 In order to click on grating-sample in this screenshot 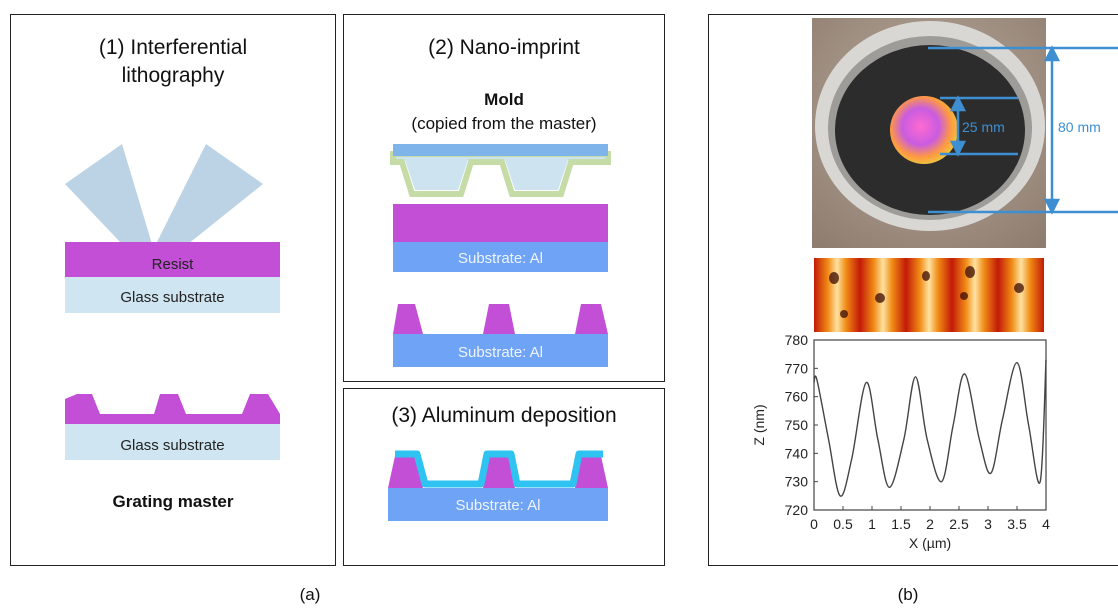, I will do `click(924, 130)`.